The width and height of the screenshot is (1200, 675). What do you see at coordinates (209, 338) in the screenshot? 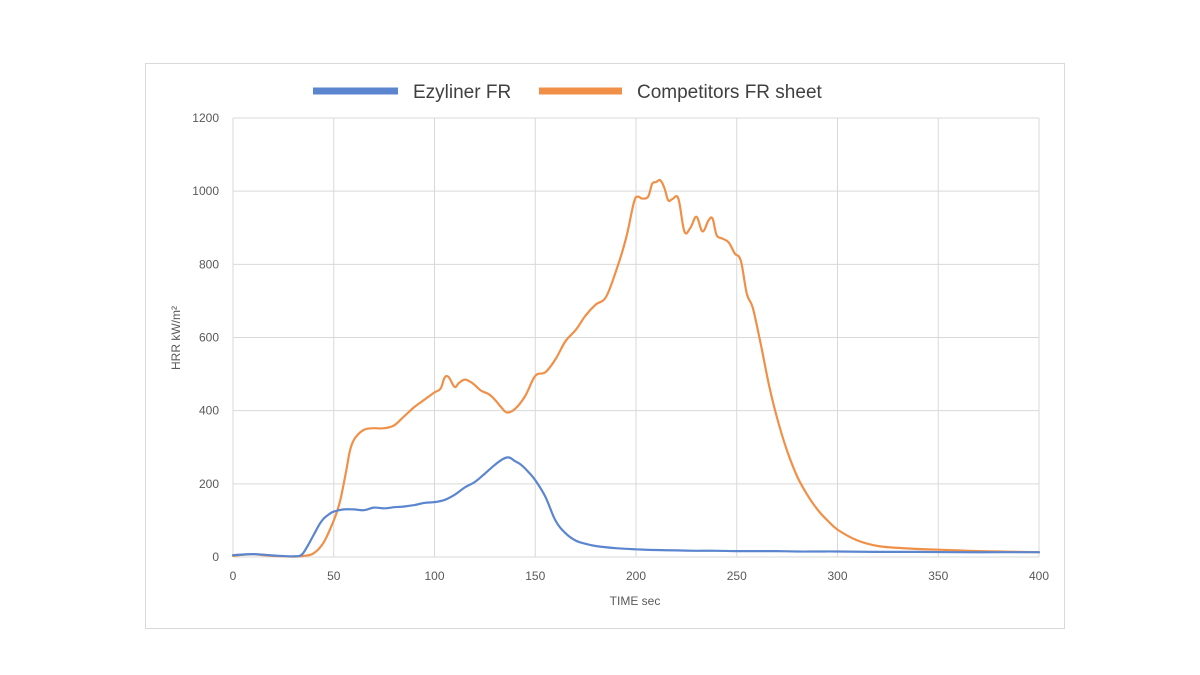
I see `y-tick-label: 600` at bounding box center [209, 338].